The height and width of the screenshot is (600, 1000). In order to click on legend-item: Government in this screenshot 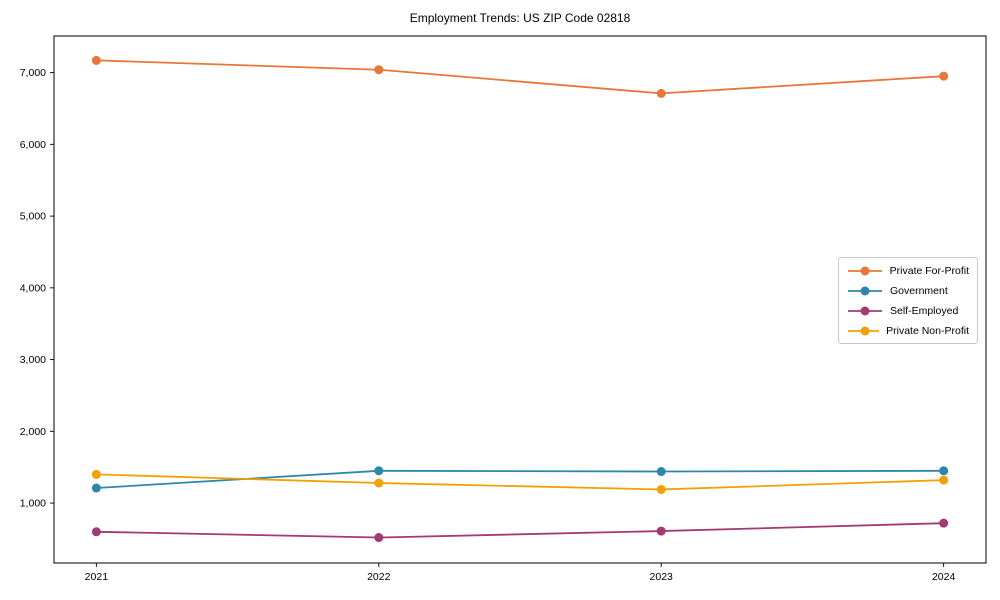, I will do `click(908, 290)`.